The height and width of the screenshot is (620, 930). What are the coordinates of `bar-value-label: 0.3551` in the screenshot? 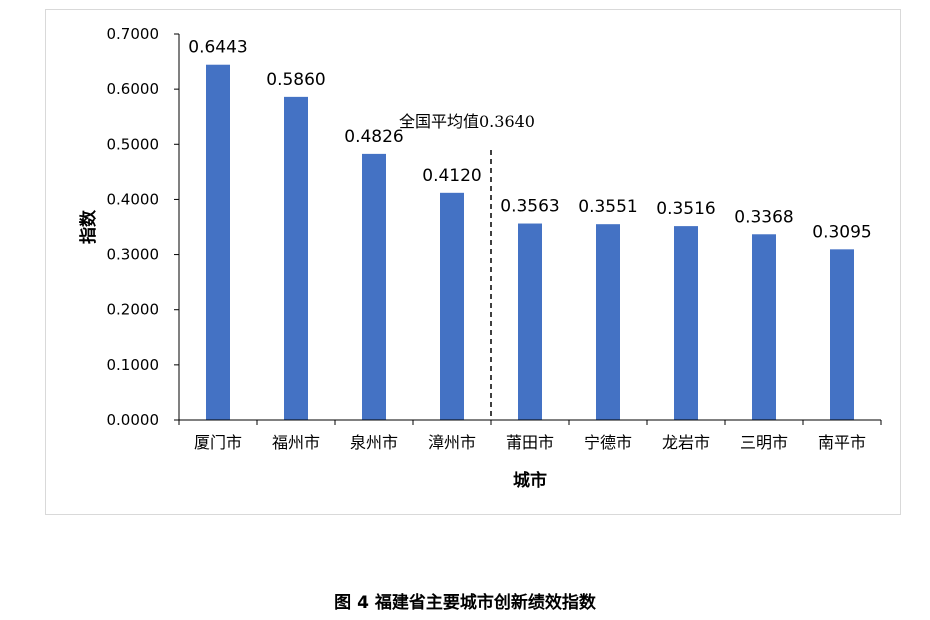 It's located at (607, 207).